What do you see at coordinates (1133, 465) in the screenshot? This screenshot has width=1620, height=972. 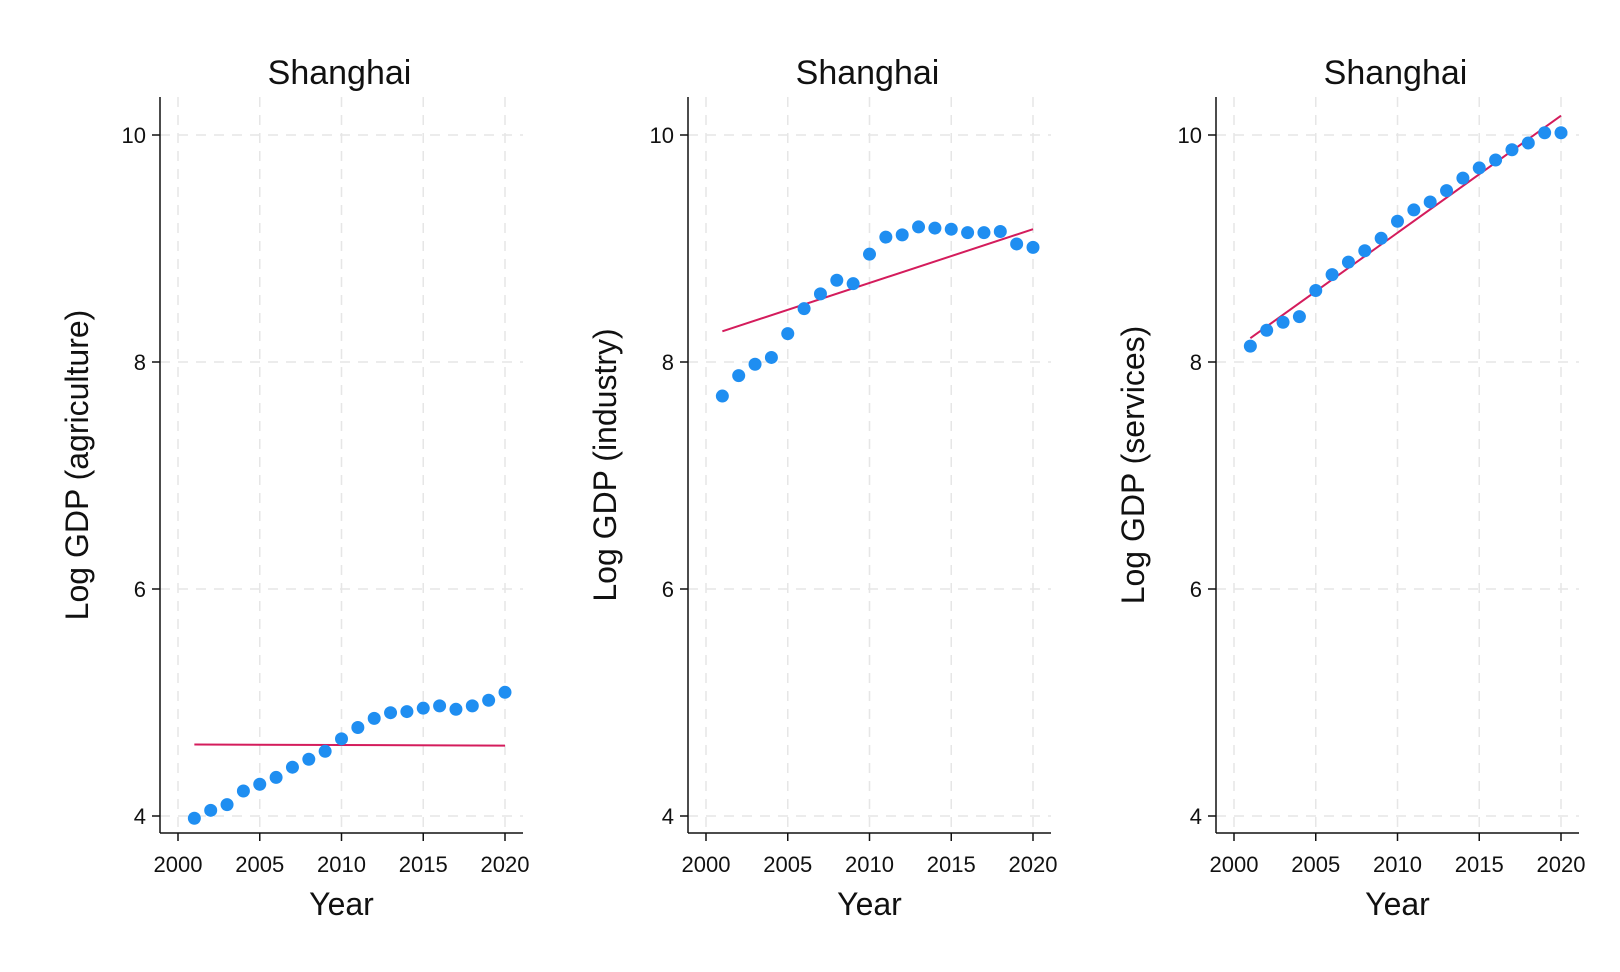 I see `y-axis-label: Log GDP (services)` at bounding box center [1133, 465].